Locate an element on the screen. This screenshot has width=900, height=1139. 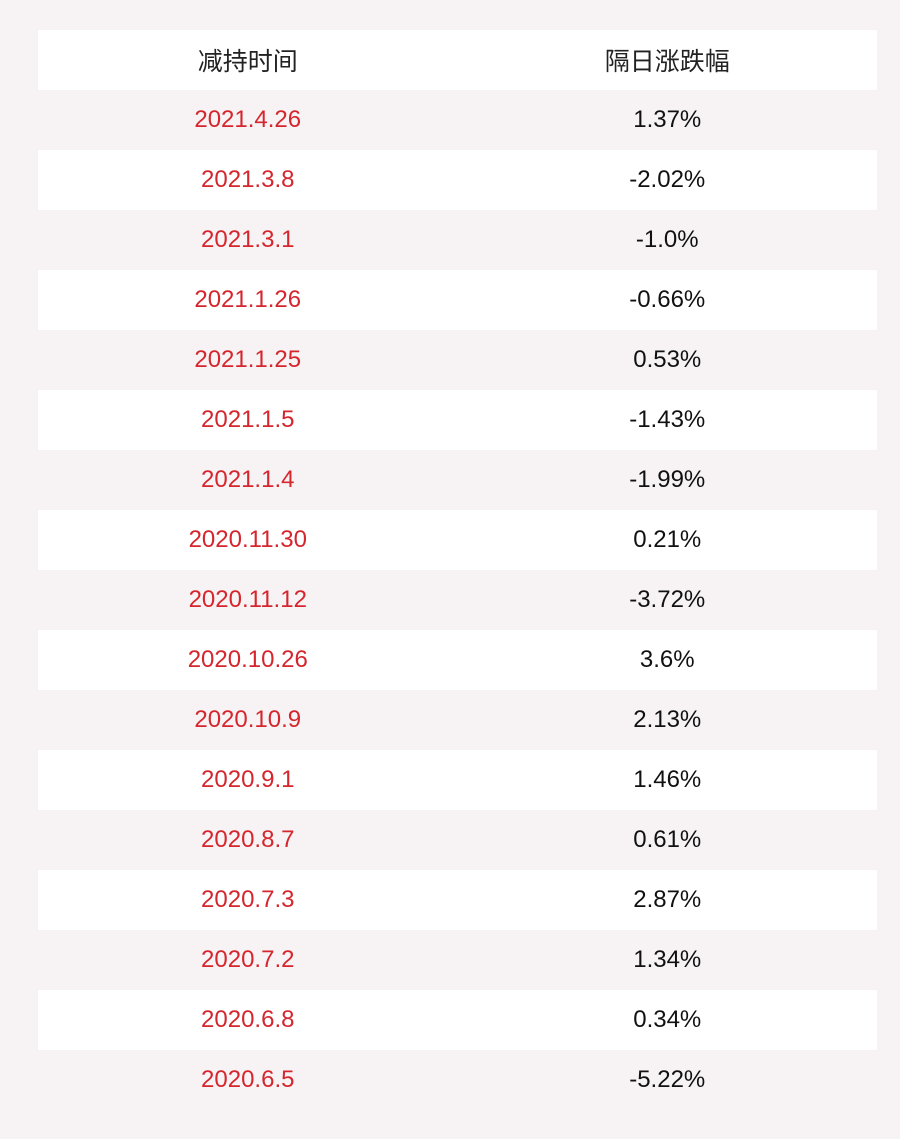
header-date: 减持时间 is located at coordinates (247, 62).